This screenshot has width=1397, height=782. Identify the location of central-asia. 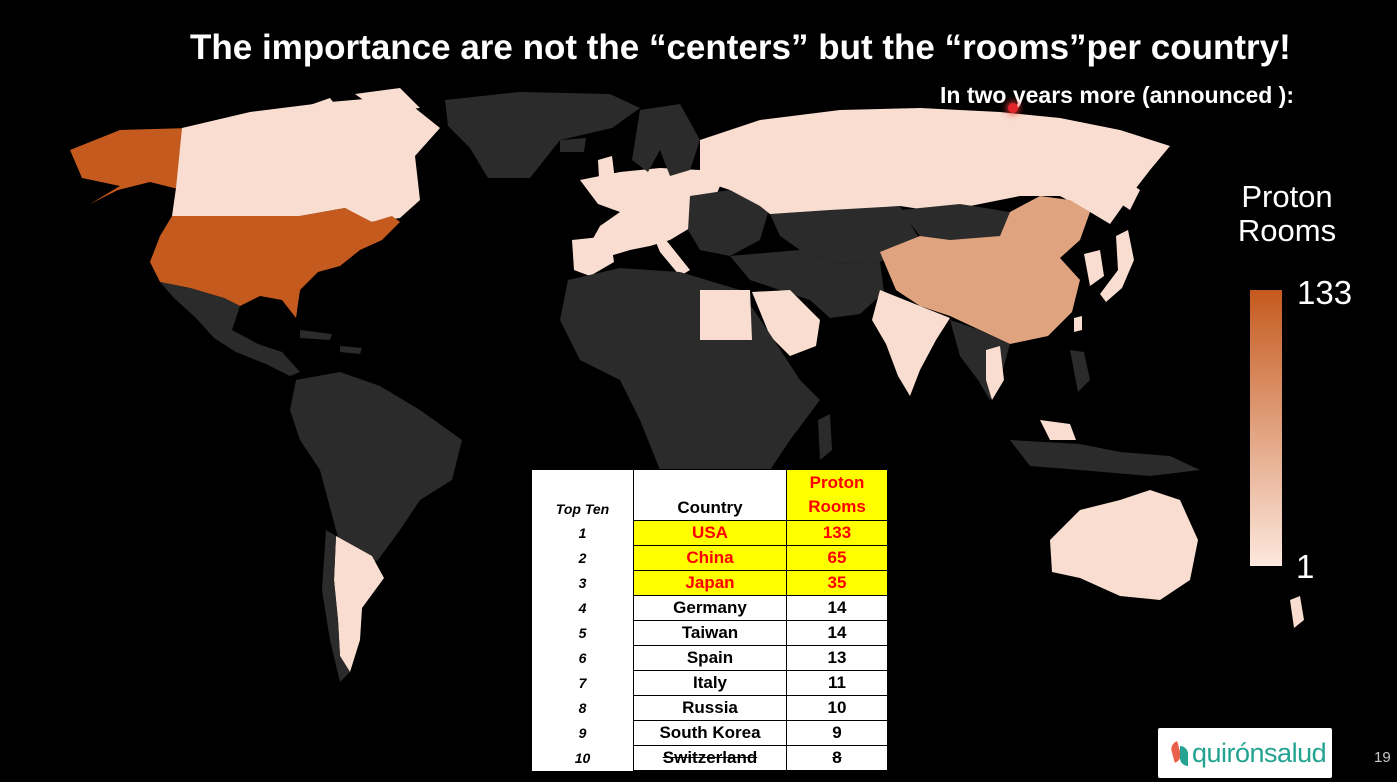
(845, 235).